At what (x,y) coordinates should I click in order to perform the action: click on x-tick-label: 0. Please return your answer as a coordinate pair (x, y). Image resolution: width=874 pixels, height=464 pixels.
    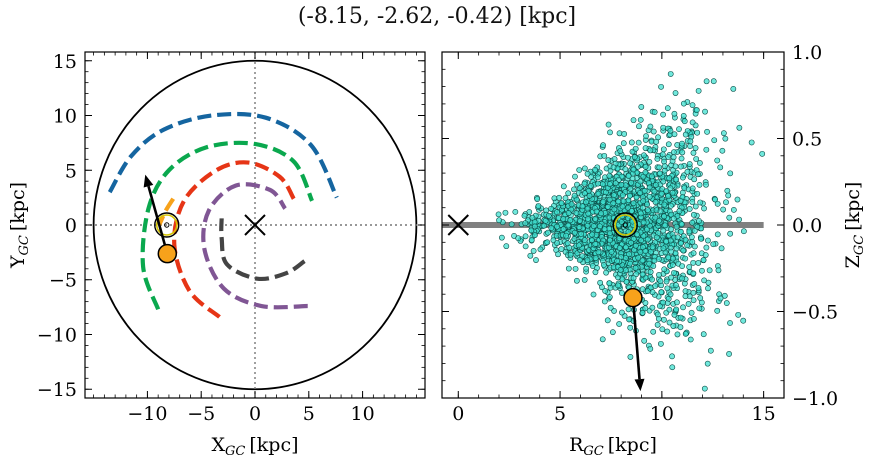
    Looking at the image, I should click on (255, 414).